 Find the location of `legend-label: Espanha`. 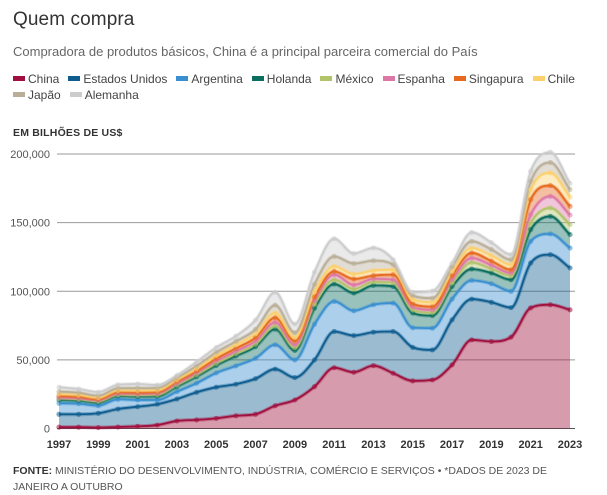

legend-label: Espanha is located at coordinates (421, 79).